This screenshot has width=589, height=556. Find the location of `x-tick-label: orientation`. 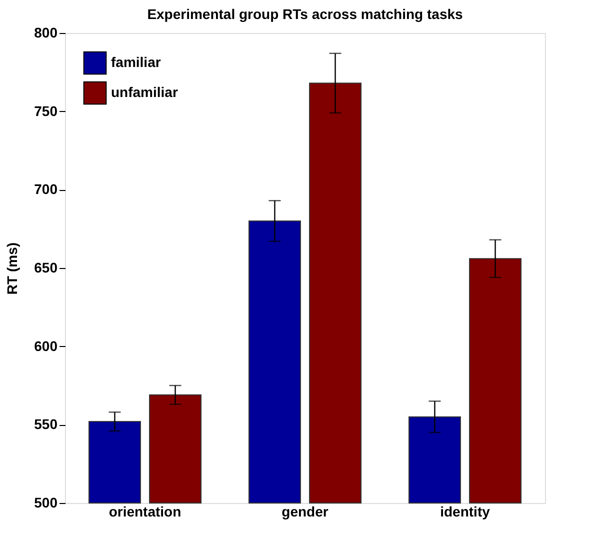

x-tick-label: orientation is located at coordinates (145, 512).